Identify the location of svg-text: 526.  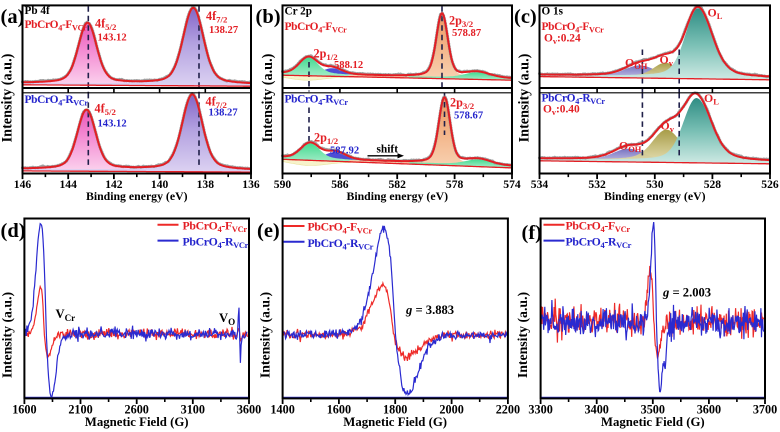
(770, 184).